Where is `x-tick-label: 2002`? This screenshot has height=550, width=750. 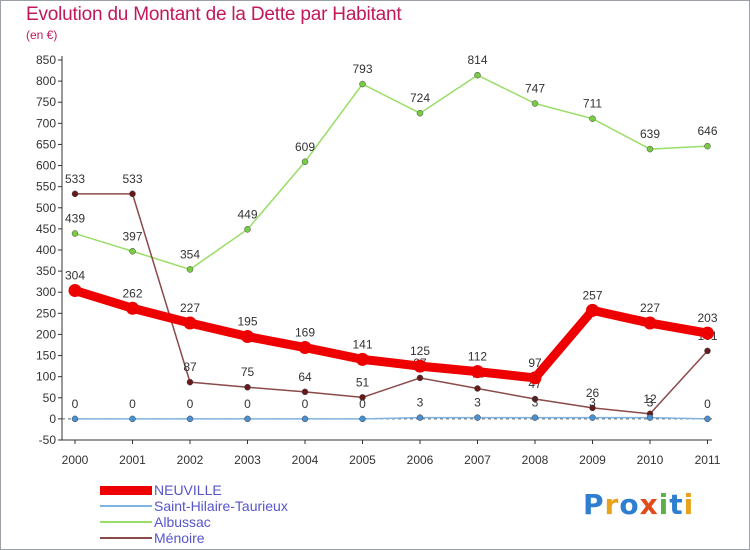 x-tick-label: 2002 is located at coordinates (190, 460).